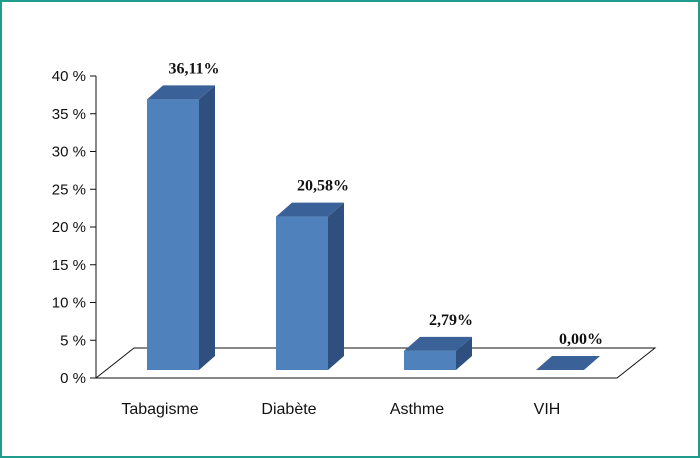 The image size is (700, 458). What do you see at coordinates (375, 363) in the screenshot?
I see `chart-floor` at bounding box center [375, 363].